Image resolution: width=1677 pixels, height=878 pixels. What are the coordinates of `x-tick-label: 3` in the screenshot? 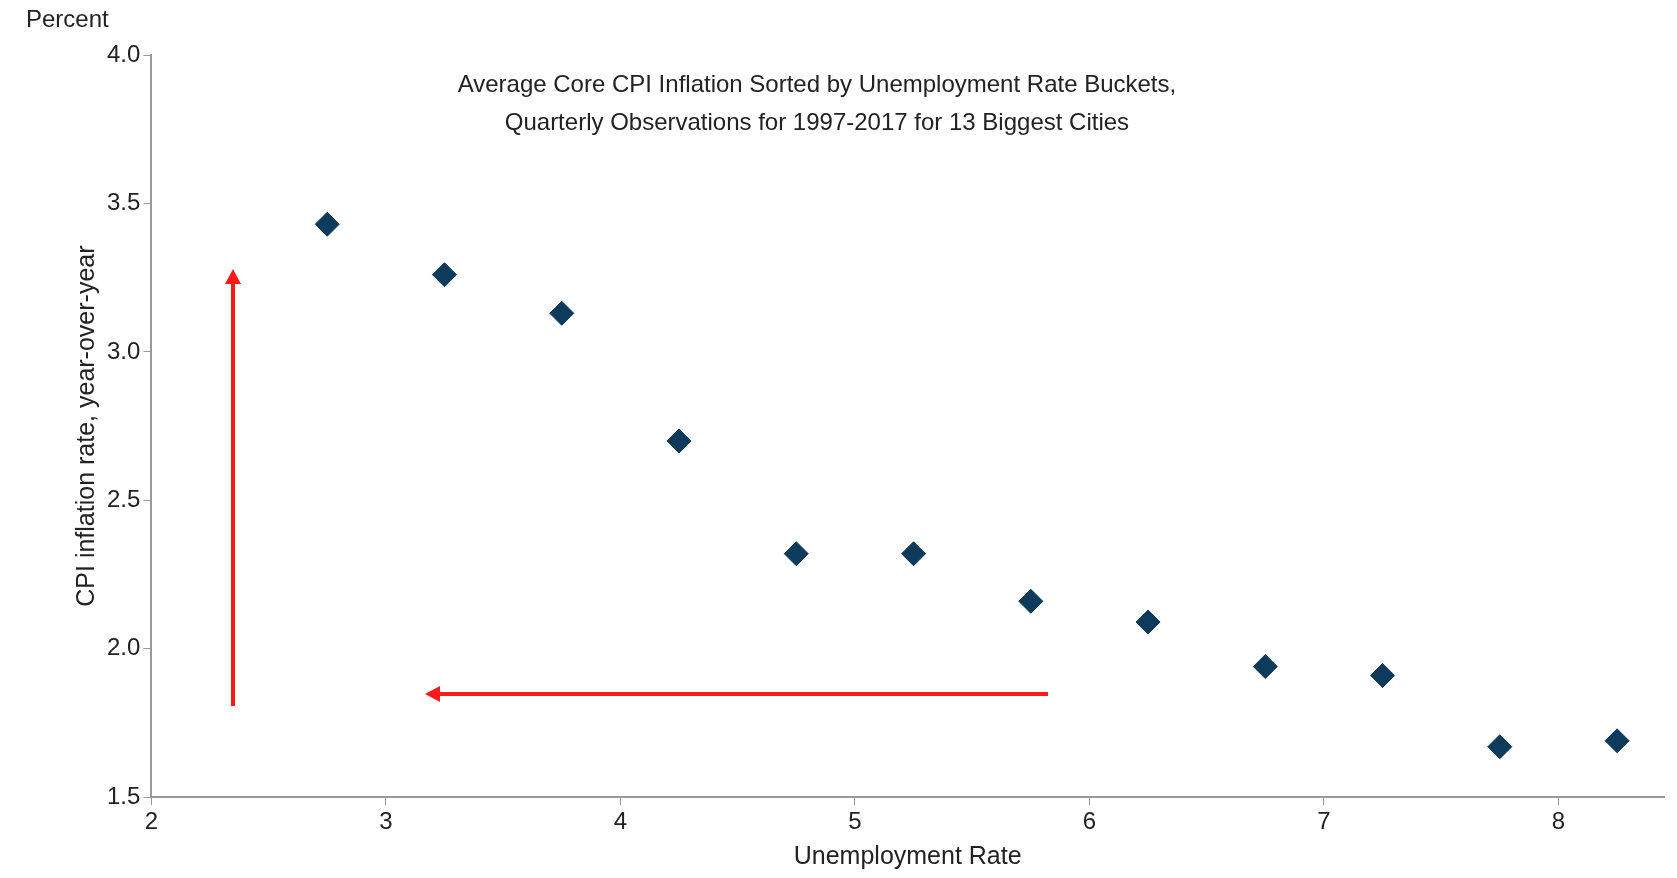 It's located at (386, 821).